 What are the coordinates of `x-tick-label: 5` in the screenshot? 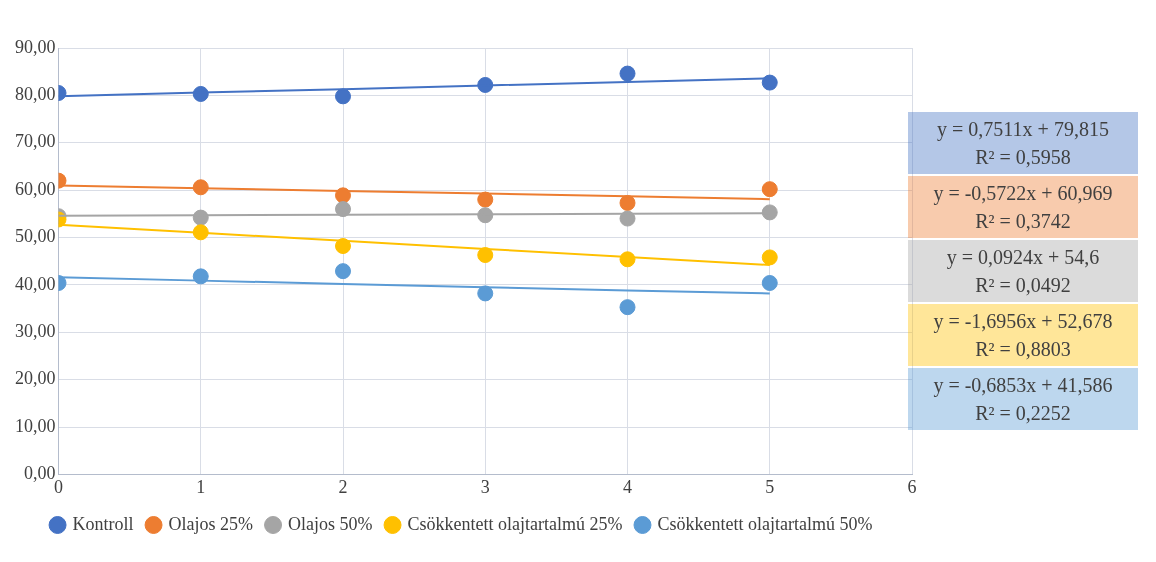 It's located at (770, 486).